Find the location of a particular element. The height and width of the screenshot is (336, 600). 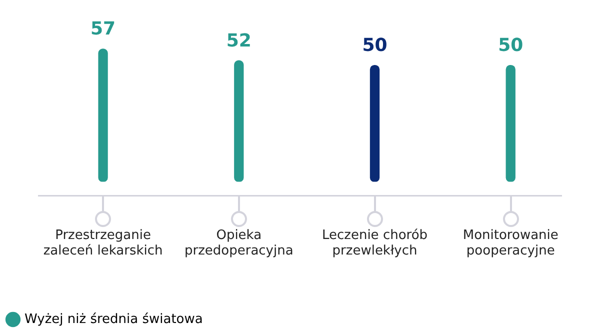

x-tick-label: Opieka przedoperacyjna is located at coordinates (239, 243).